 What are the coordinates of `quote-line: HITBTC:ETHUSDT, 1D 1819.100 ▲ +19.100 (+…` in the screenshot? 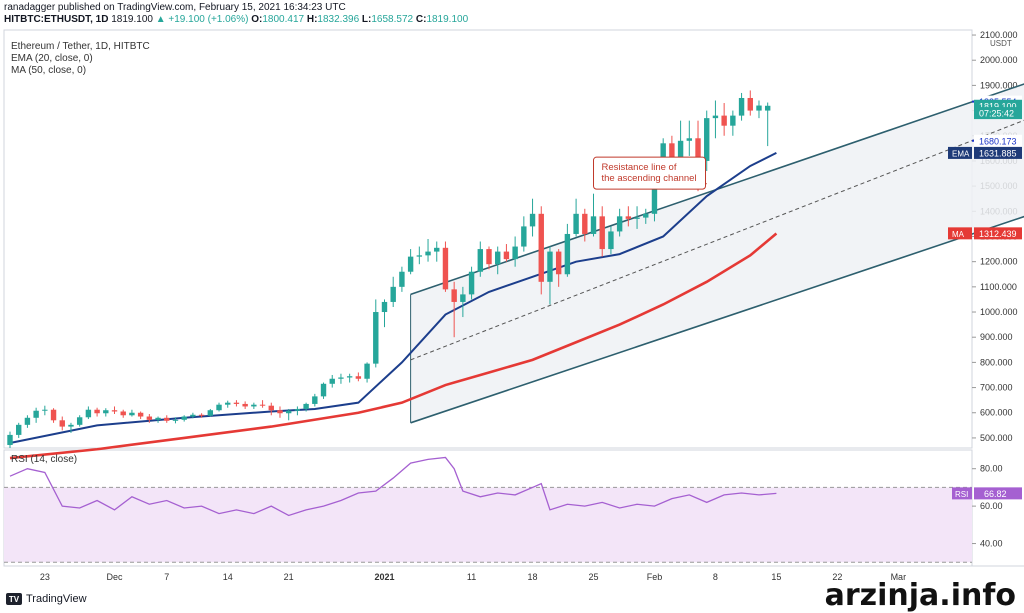 It's located at (236, 19).